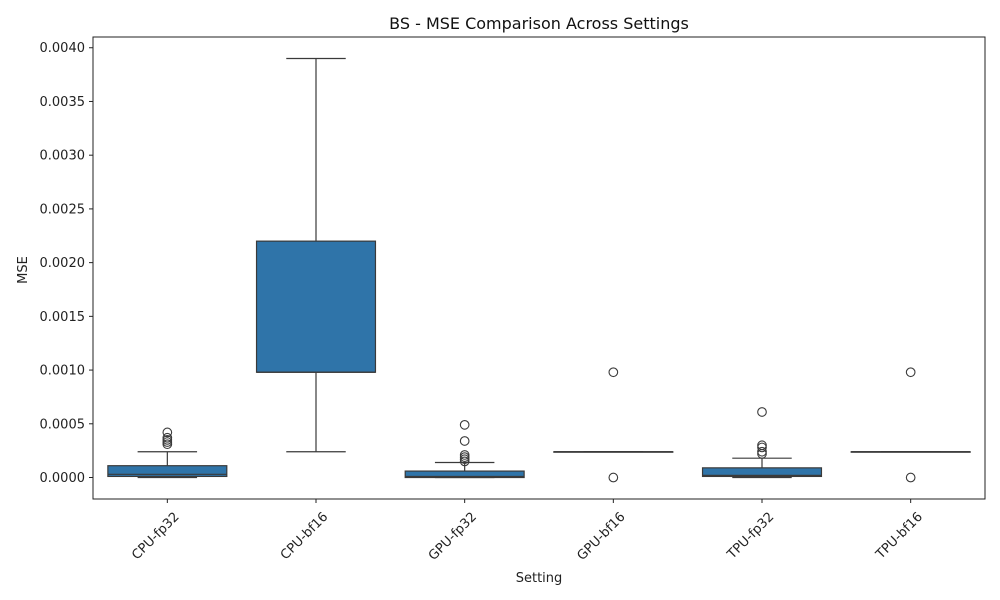 This screenshot has height=600, width=1000. I want to click on x-tick-label: GPU-bf16, so click(602, 537).